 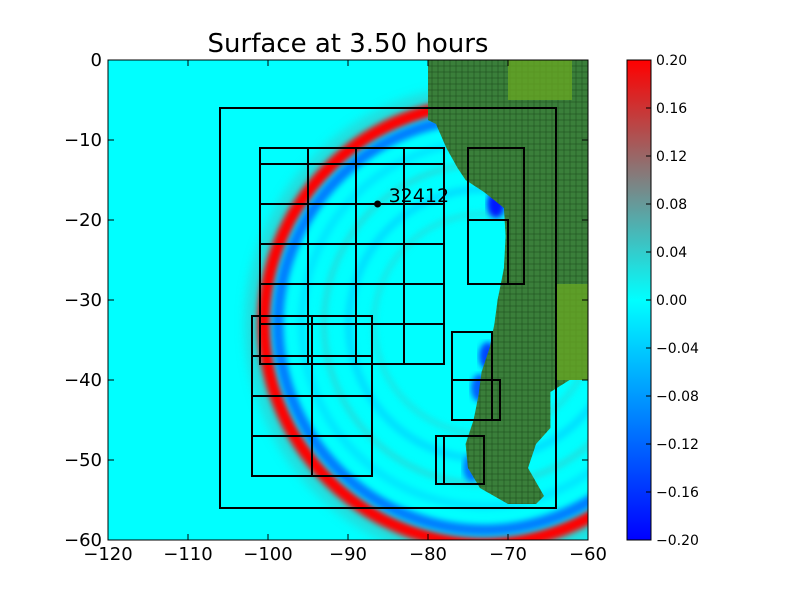 What do you see at coordinates (348, 44) in the screenshot?
I see `chart-title: Surface at 3.50 hours` at bounding box center [348, 44].